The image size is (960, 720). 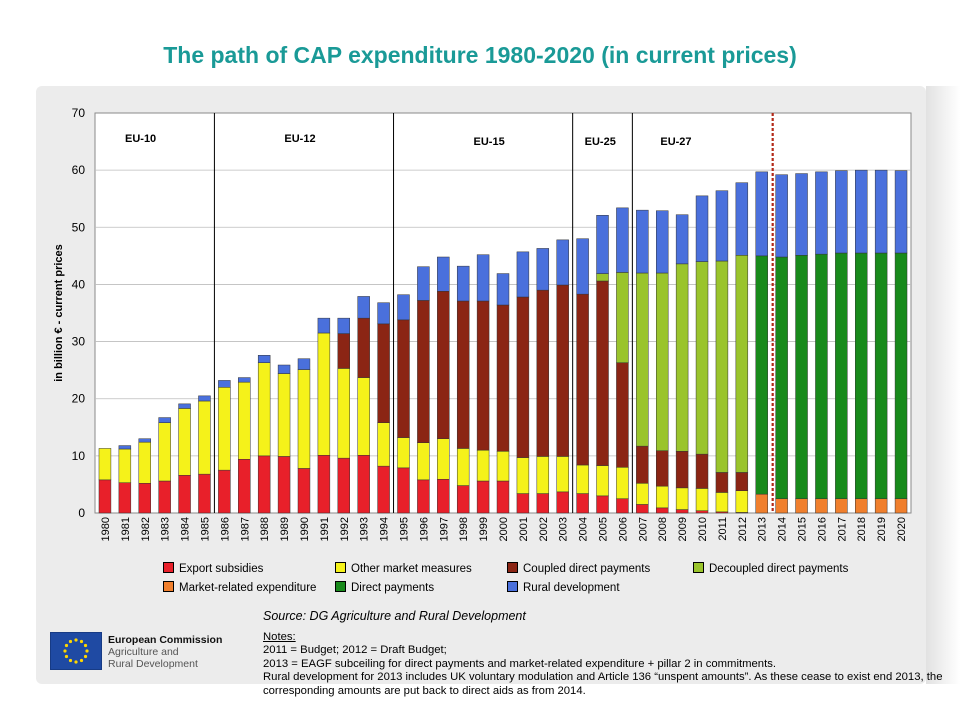 What do you see at coordinates (663, 529) in the screenshot?
I see `x-tick-label: 2008` at bounding box center [663, 529].